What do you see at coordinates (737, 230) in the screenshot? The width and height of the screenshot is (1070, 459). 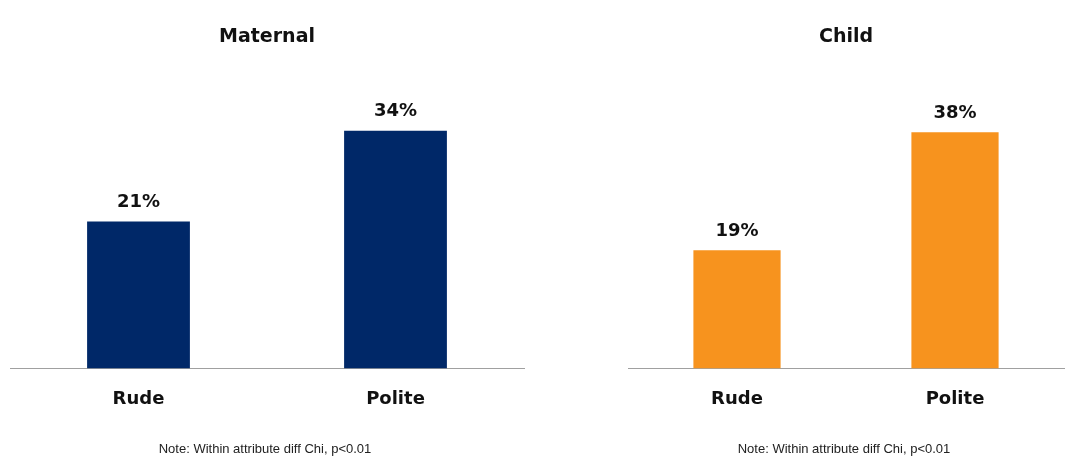 I see `data-label: 19%` at bounding box center [737, 230].